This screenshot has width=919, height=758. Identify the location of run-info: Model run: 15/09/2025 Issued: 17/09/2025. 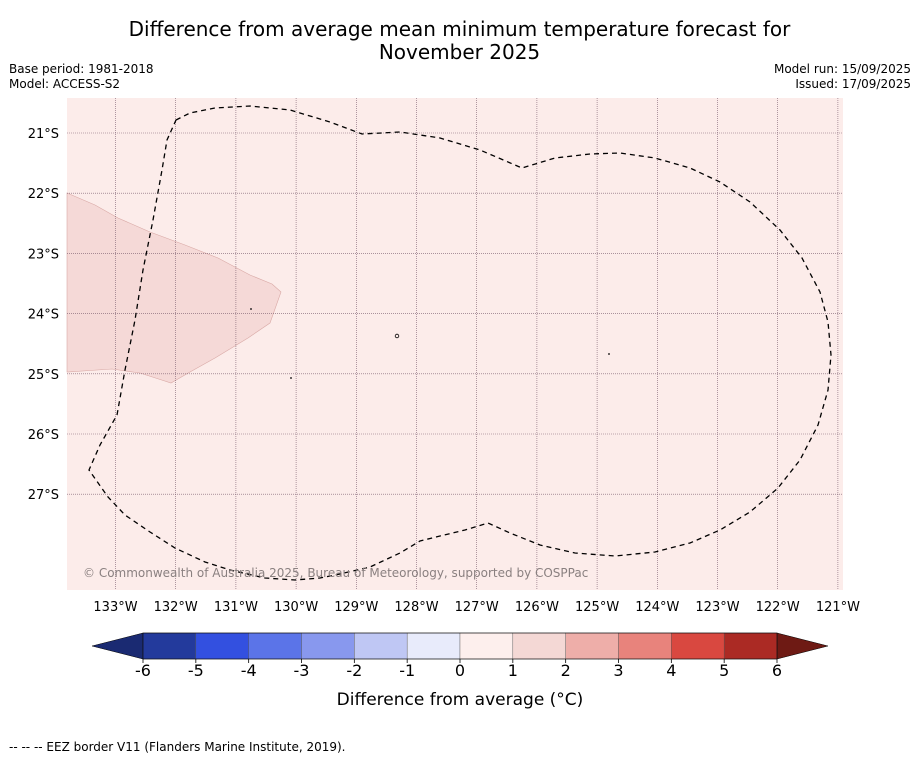
(842, 77).